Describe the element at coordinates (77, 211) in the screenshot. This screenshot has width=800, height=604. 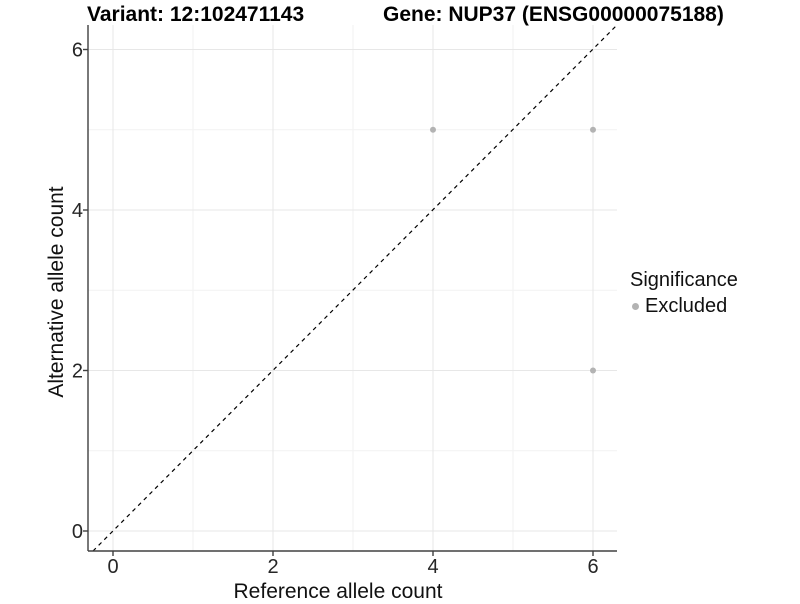
I see `y-tick-label: 4` at that location.